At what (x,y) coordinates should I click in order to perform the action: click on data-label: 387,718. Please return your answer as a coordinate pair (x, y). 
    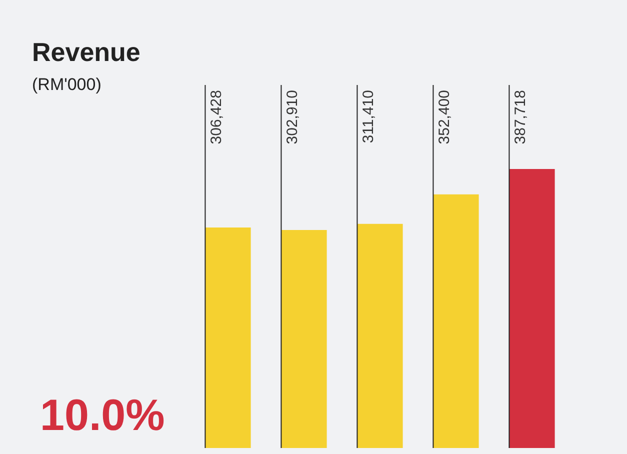
    Looking at the image, I should click on (521, 117).